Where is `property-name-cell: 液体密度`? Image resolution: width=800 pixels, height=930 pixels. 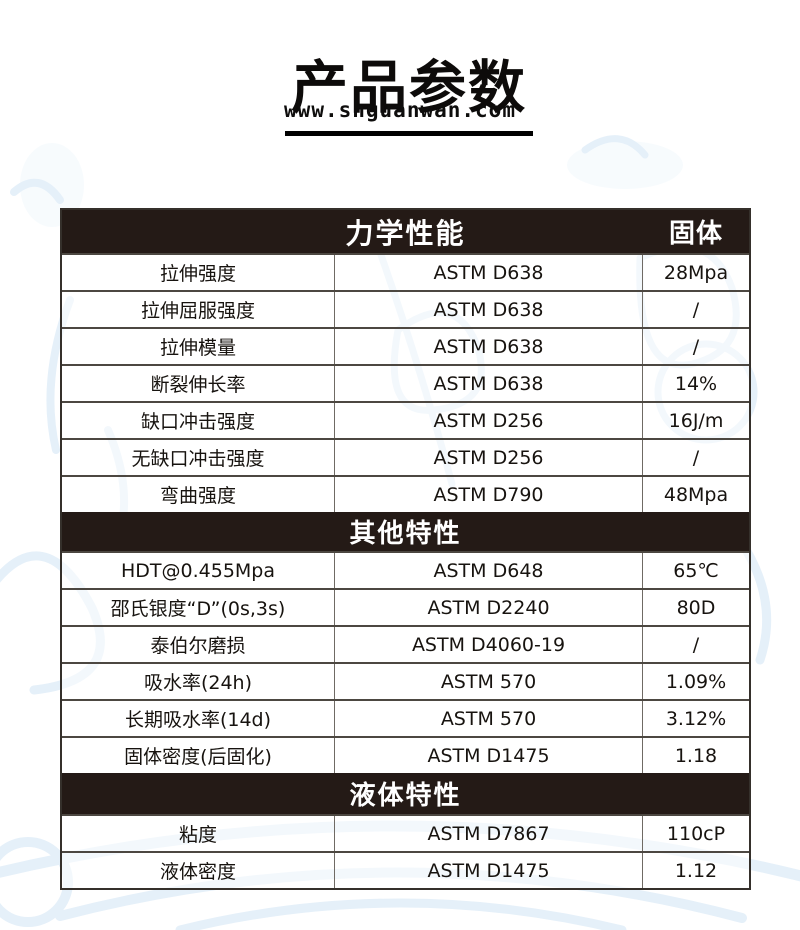 property-name-cell: 液体密度 is located at coordinates (197, 872).